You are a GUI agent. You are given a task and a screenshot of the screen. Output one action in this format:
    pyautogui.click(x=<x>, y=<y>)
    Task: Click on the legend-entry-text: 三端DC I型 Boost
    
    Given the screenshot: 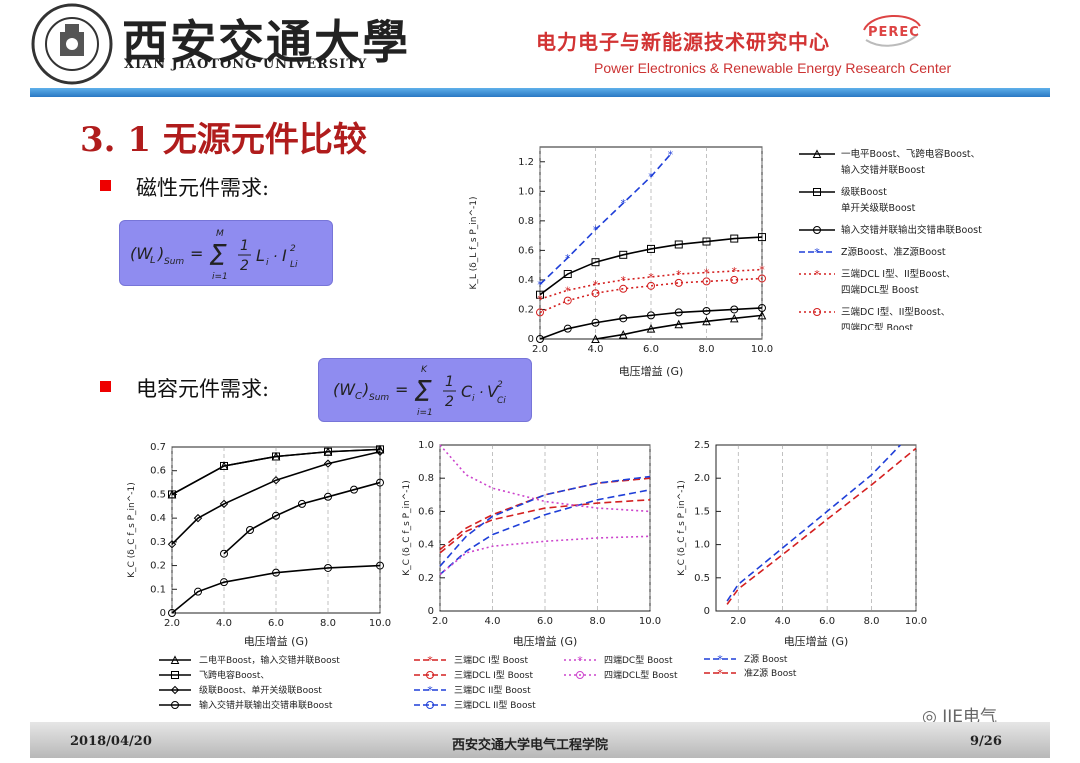 What is the action you would take?
    pyautogui.click(x=491, y=660)
    